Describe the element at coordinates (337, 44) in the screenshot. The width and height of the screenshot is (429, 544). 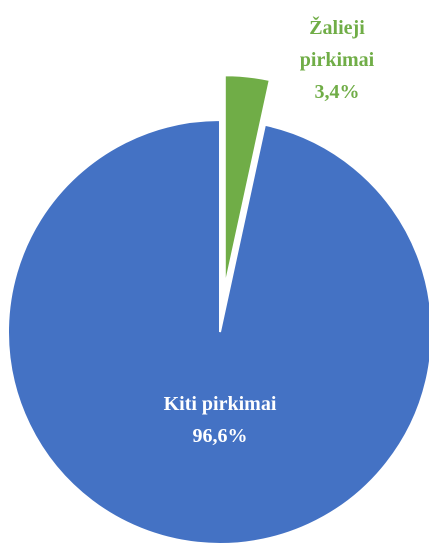
I see `category-label: Žalieji pirkimai` at that location.